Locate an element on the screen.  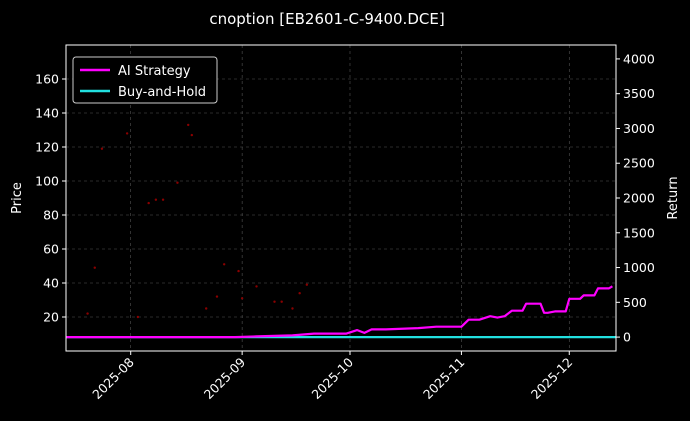
y2-axis-label: Return is located at coordinates (673, 197).